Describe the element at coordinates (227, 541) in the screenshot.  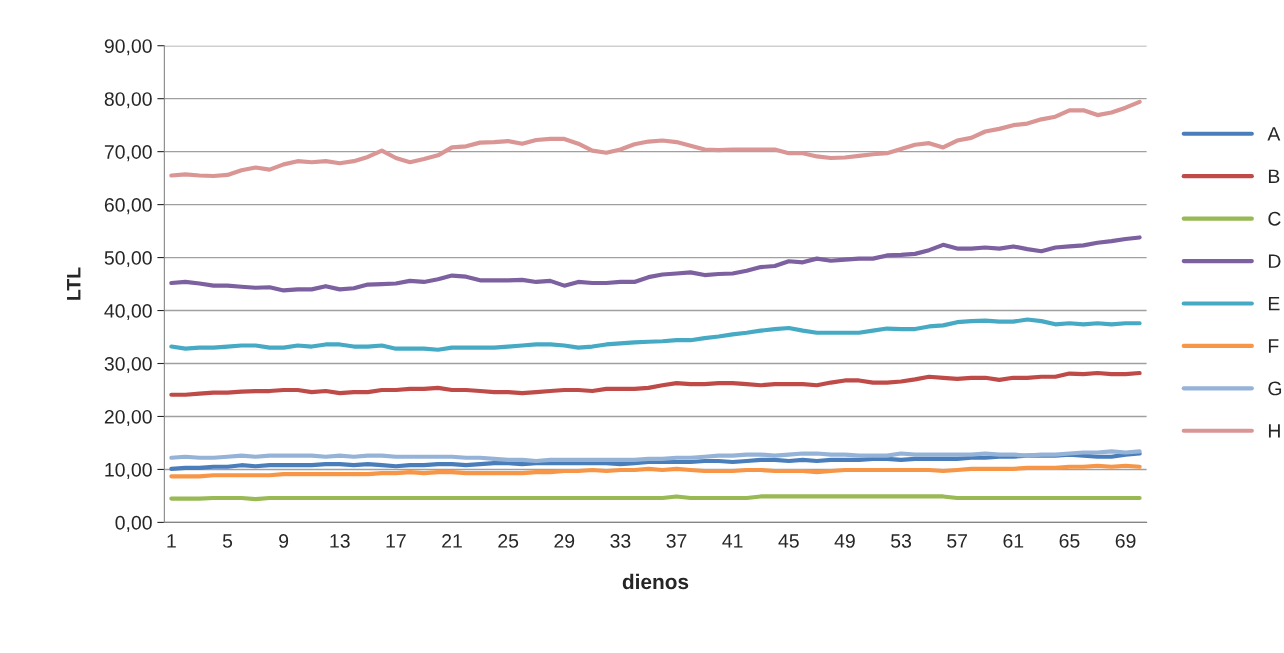
I see `x-tick-label: 5` at that location.